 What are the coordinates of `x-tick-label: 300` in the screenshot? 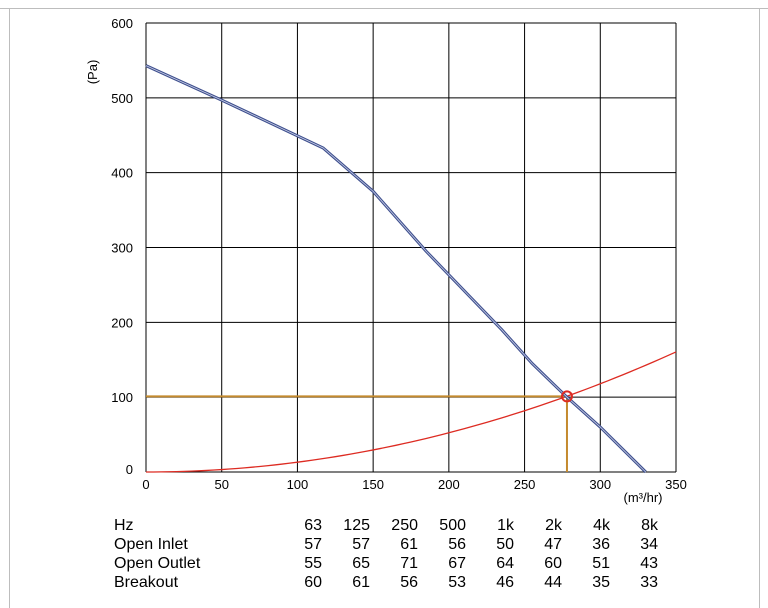 It's located at (600, 484).